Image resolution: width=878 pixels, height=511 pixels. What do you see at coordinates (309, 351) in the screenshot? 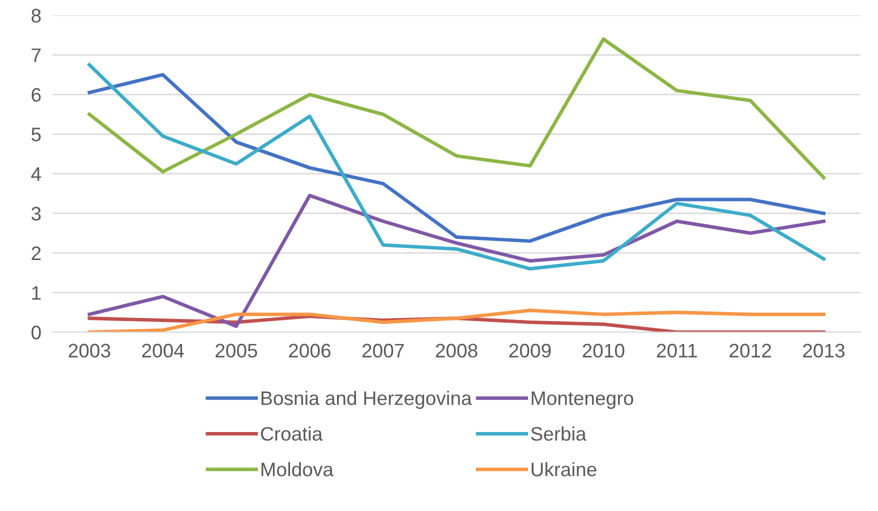
I see `x-tick-label: 2006` at bounding box center [309, 351].